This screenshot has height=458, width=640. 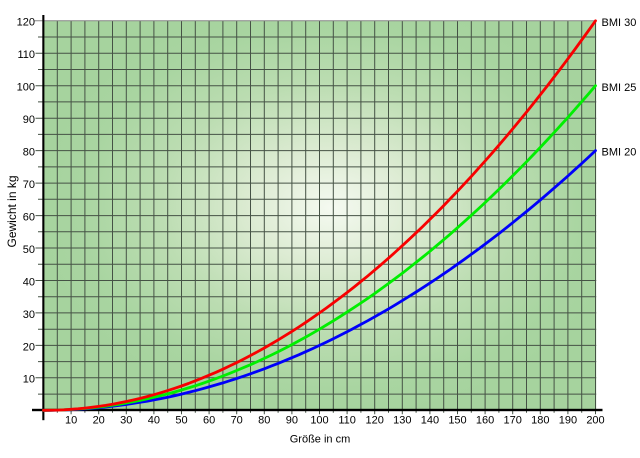 I want to click on svg-text: BMI 25, so click(x=619, y=88).